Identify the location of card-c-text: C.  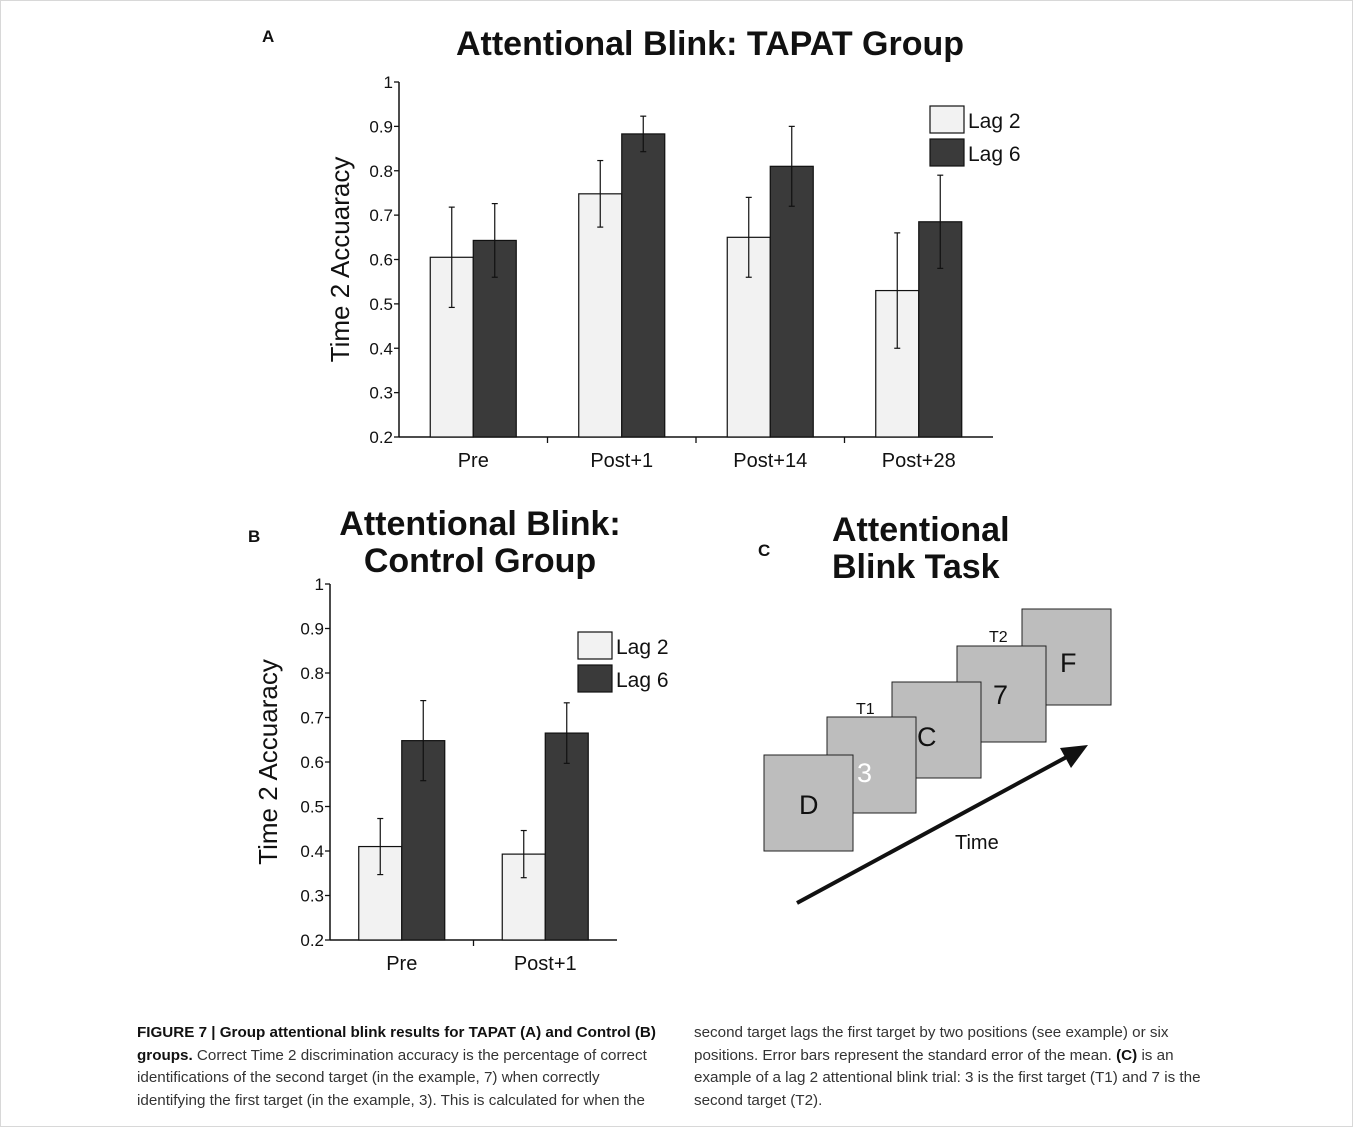
(927, 737).